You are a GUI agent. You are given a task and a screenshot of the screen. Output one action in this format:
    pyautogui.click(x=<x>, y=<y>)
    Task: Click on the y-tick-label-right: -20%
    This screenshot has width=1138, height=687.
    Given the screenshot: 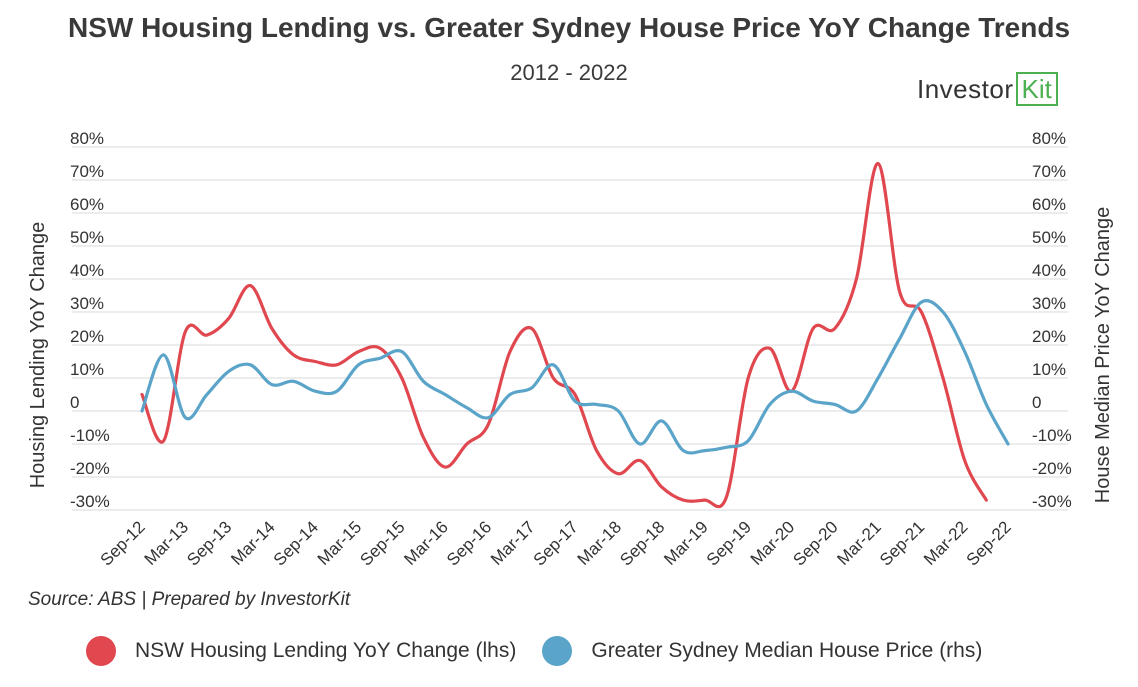 What is the action you would take?
    pyautogui.click(x=1052, y=468)
    